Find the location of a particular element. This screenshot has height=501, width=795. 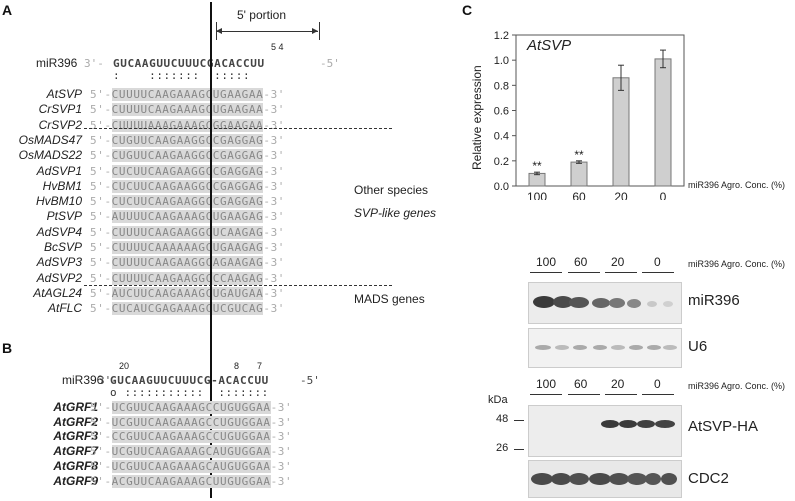

gene-sequence: 5'-CUUUUCAAAAAAGCUGAAGAG-3' is located at coordinates (187, 247).